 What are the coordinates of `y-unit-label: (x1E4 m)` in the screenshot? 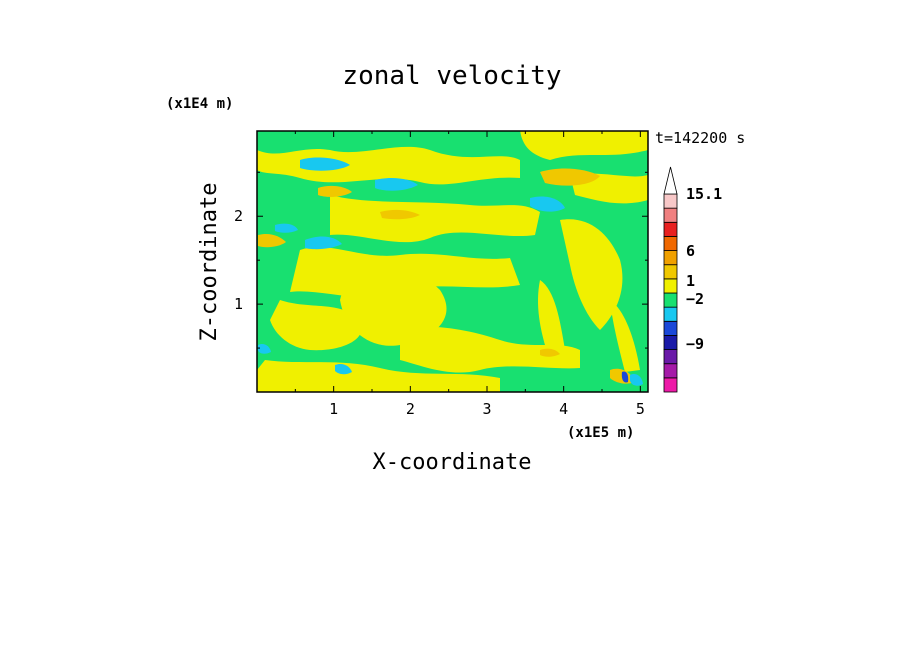 It's located at (199, 104).